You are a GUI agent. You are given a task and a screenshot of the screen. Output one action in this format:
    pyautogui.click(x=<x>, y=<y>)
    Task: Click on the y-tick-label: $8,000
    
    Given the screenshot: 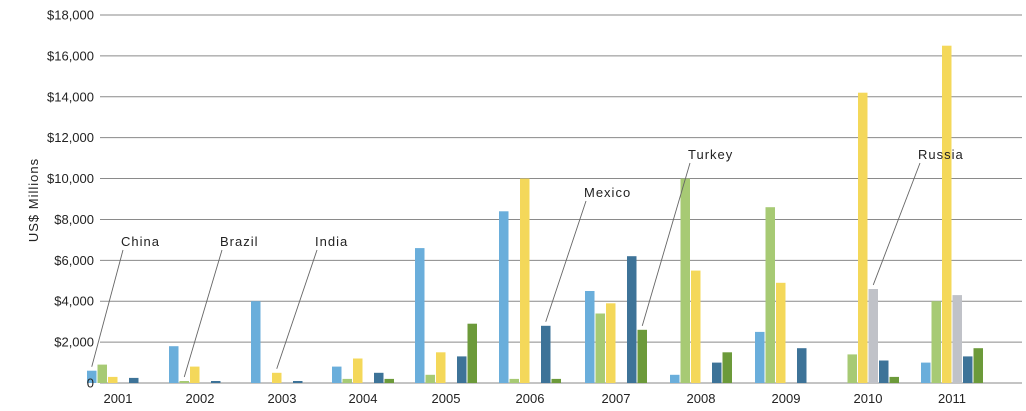 What is the action you would take?
    pyautogui.click(x=74, y=219)
    